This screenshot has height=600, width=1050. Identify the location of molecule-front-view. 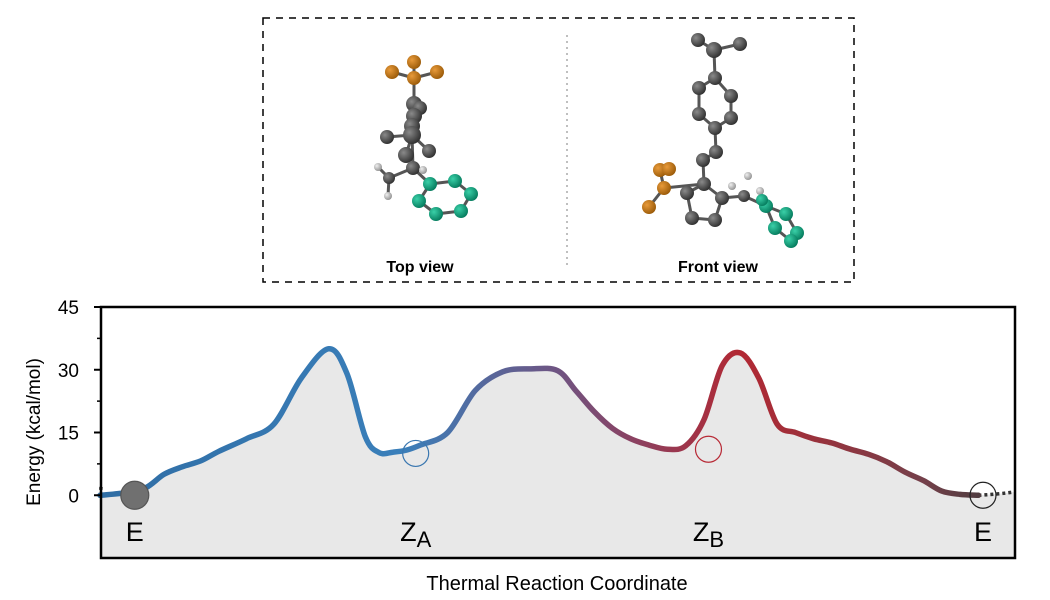
(723, 140).